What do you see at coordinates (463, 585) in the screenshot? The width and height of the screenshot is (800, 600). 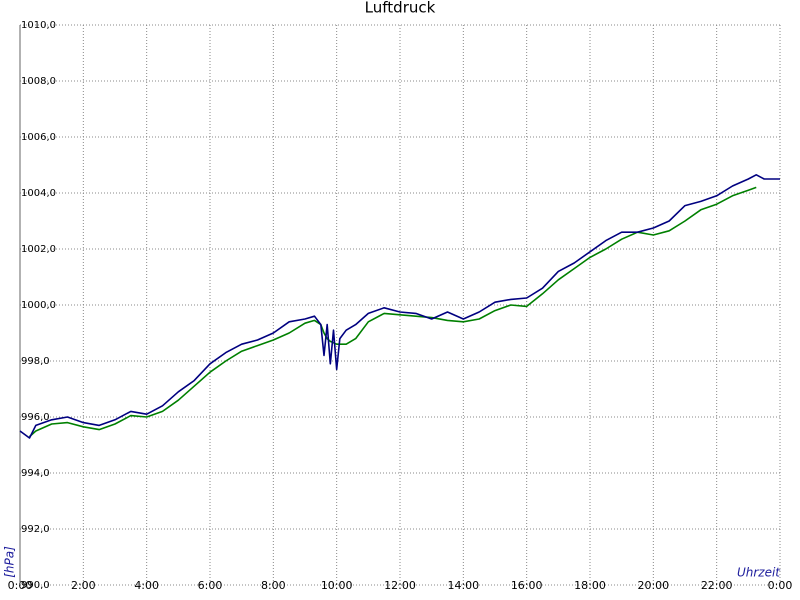 I see `x-tick-label: 14:00` at bounding box center [463, 585].